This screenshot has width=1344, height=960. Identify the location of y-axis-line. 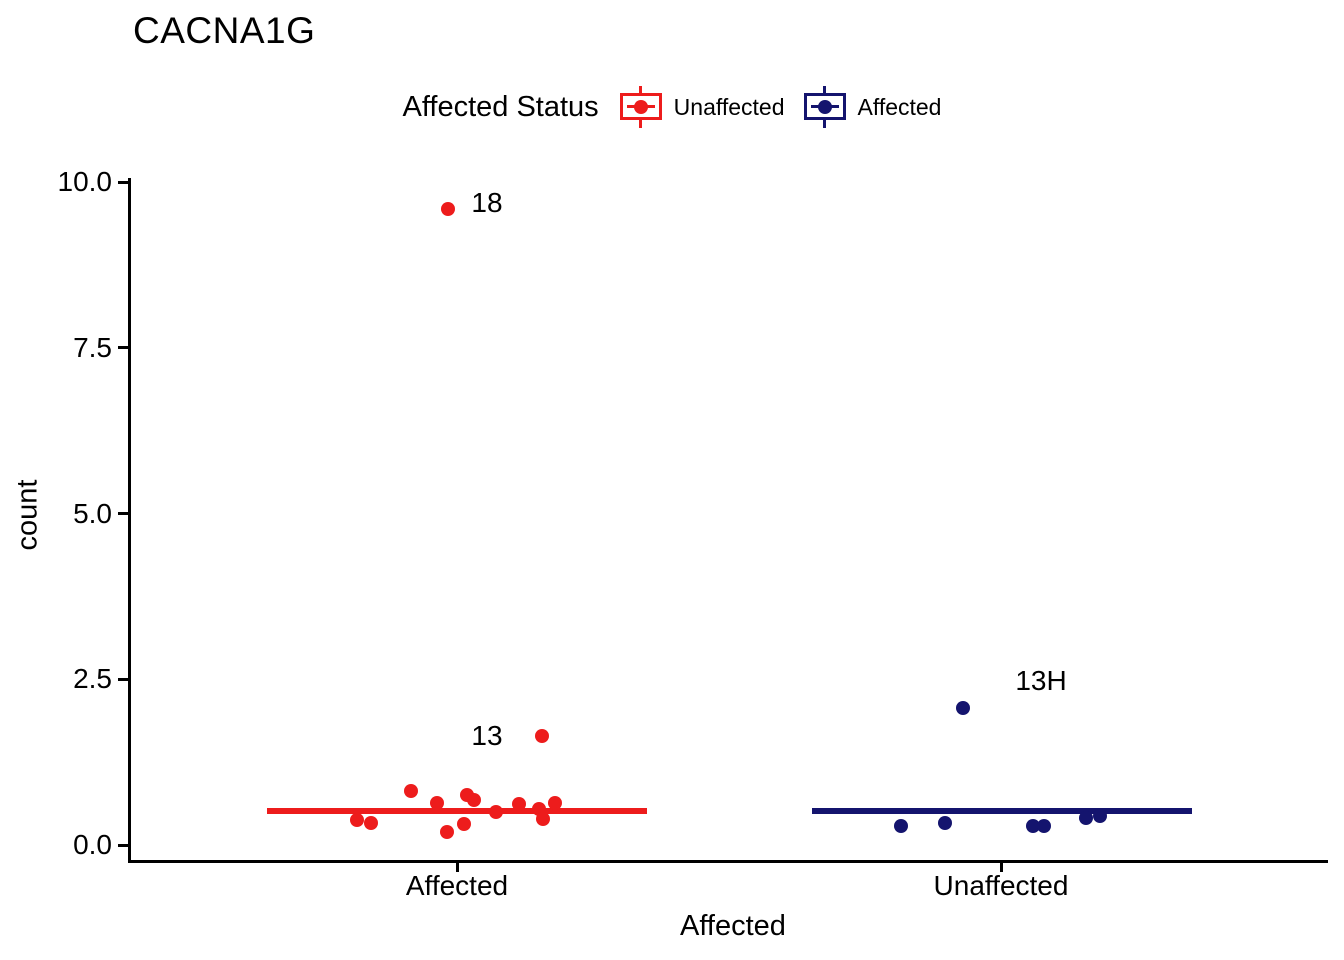
(129, 520).